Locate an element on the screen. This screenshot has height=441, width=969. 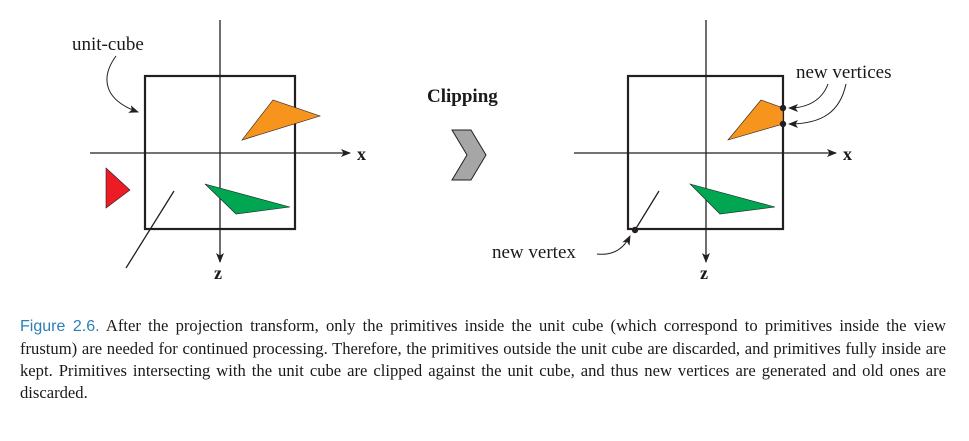
caption-label: Figure 2.6. is located at coordinates (60, 326).